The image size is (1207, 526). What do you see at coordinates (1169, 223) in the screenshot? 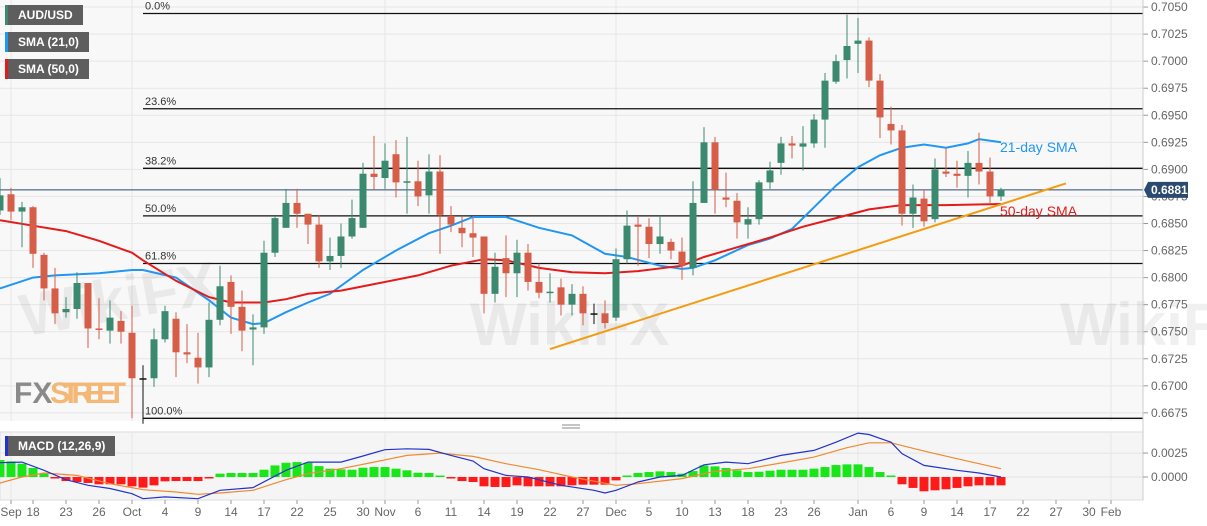
I see `y-tick-label: 0.6850` at bounding box center [1169, 223].